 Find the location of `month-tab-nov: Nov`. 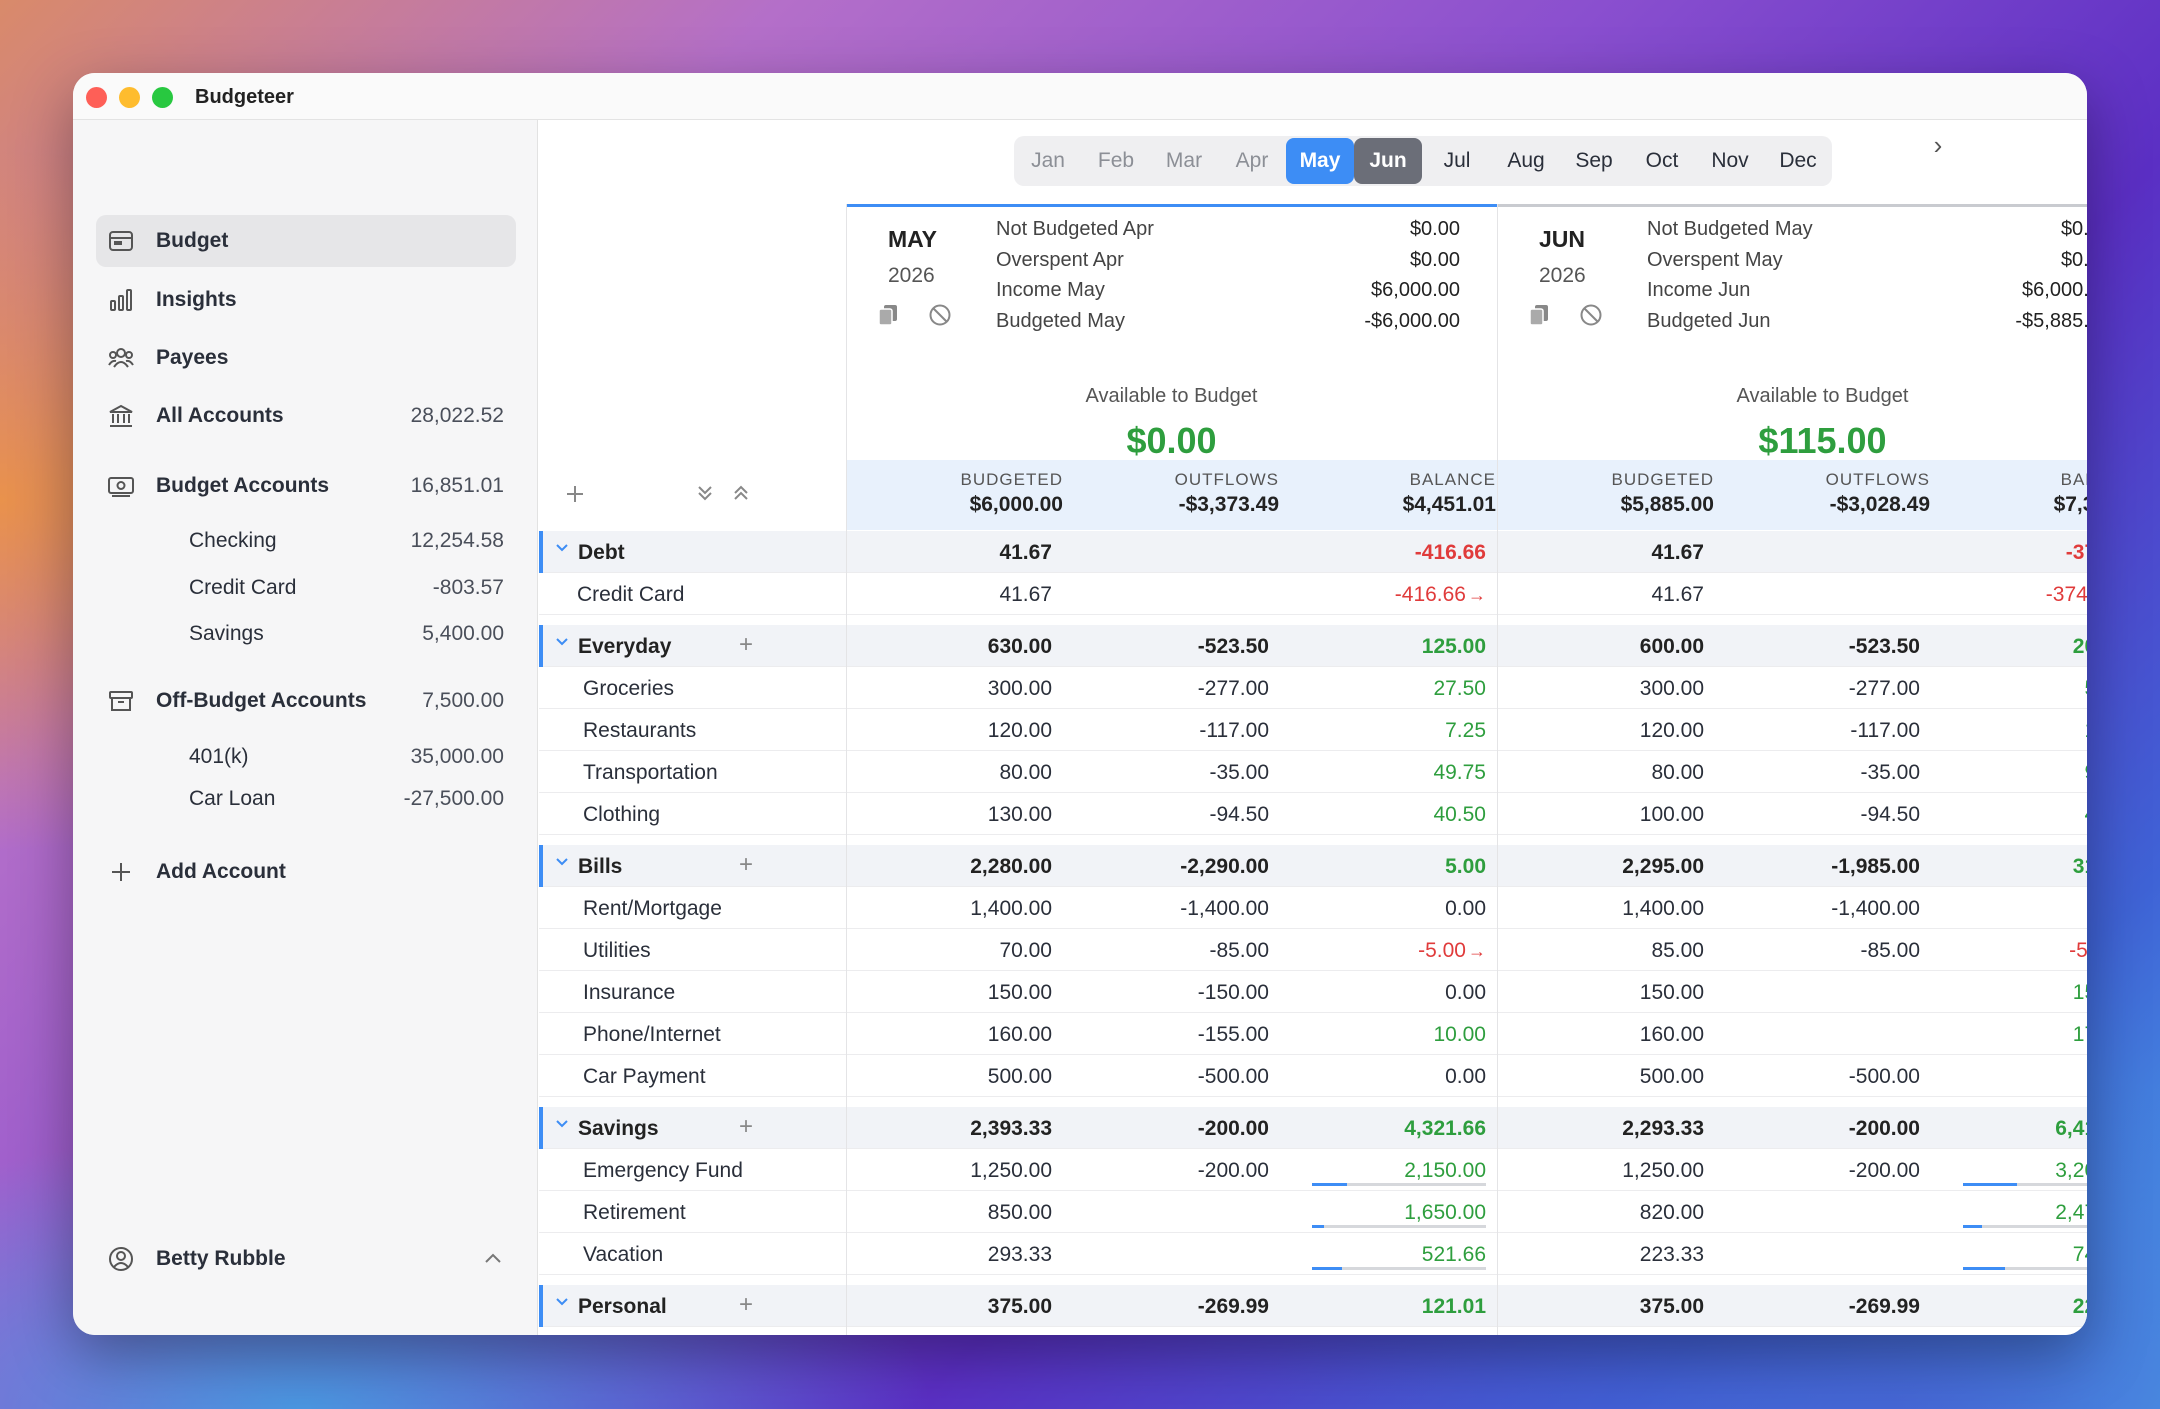

month-tab-nov: Nov is located at coordinates (1730, 160).